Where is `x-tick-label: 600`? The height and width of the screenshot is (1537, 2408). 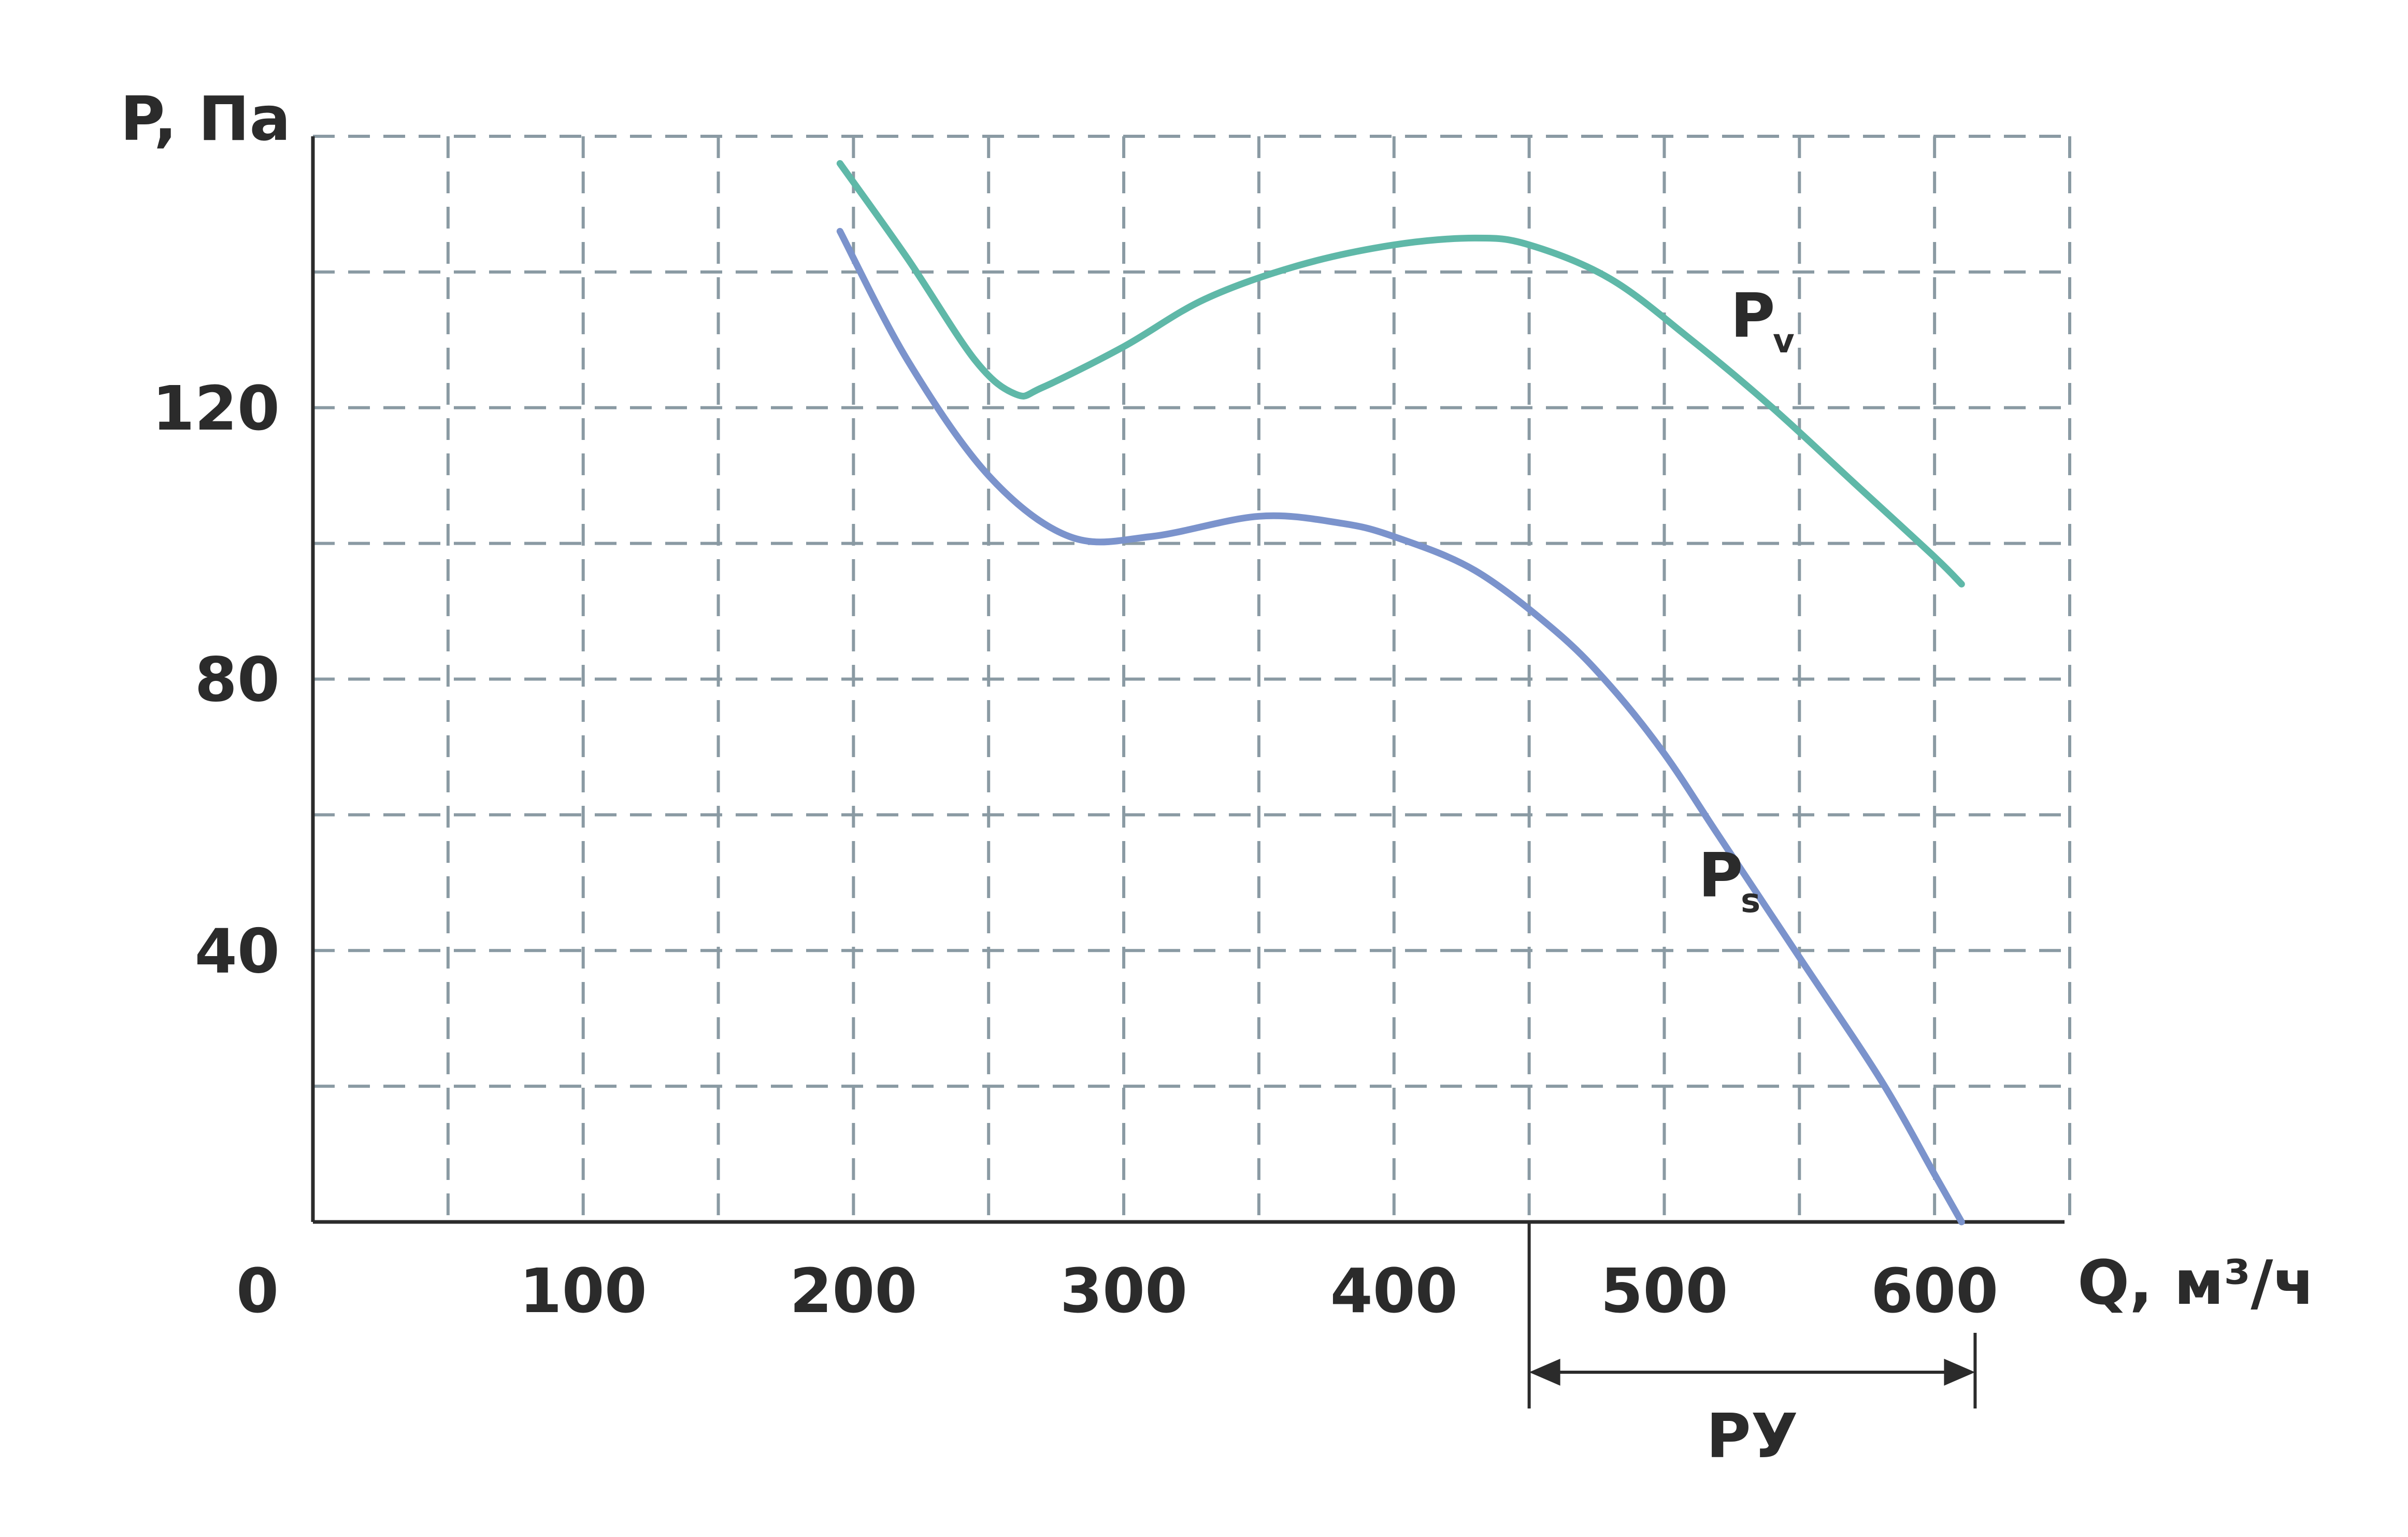 x-tick-label: 600 is located at coordinates (1934, 1291).